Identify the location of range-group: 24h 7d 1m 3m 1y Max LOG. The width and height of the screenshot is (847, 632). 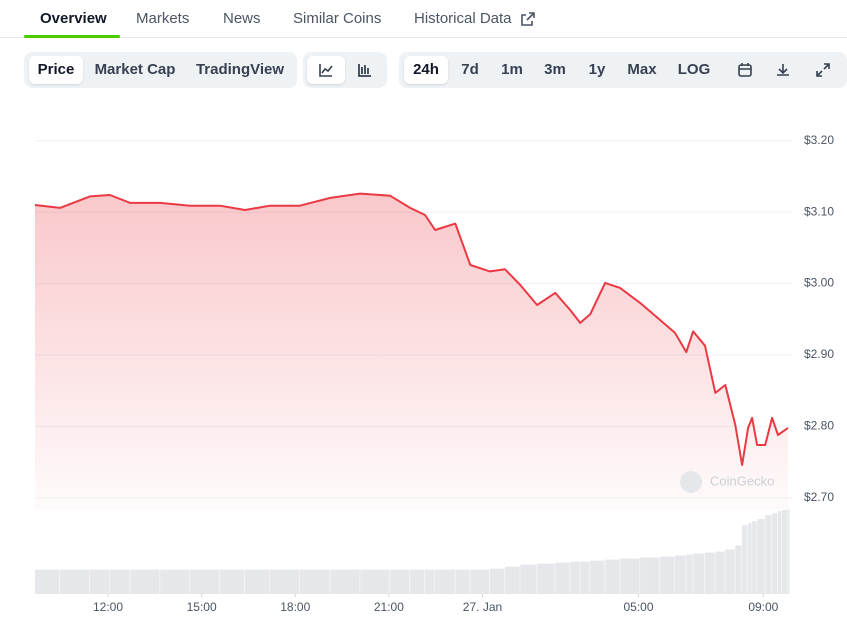
(623, 70).